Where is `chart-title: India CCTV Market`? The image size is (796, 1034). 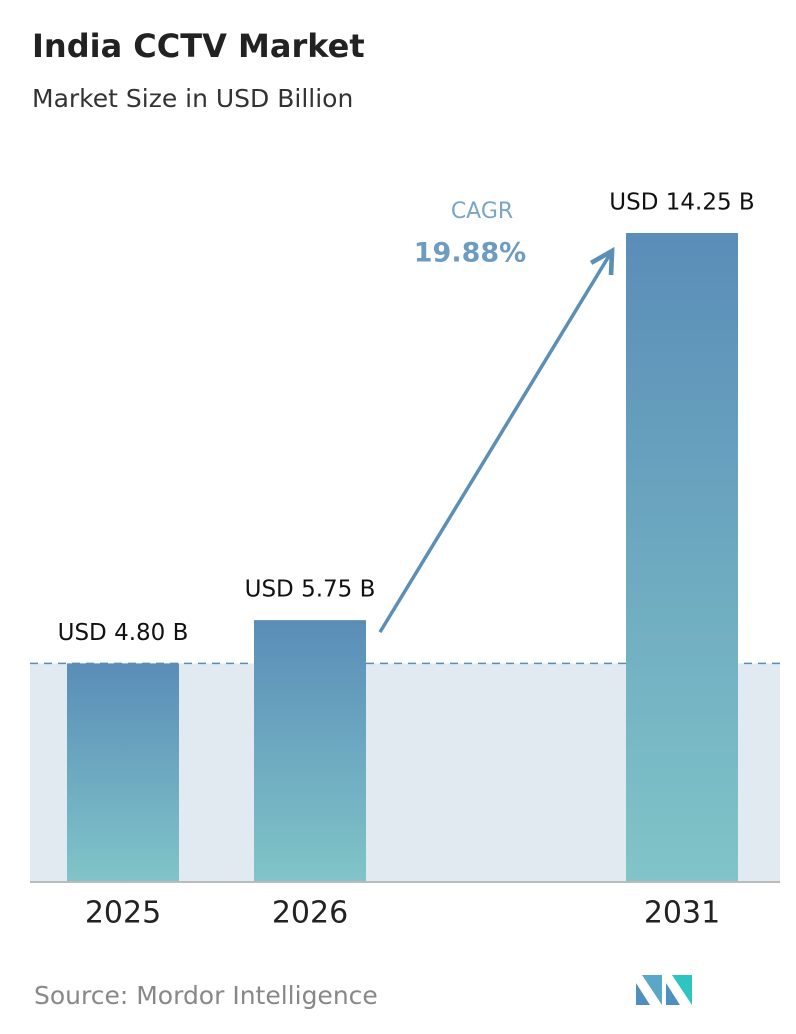 chart-title: India CCTV Market is located at coordinates (198, 46).